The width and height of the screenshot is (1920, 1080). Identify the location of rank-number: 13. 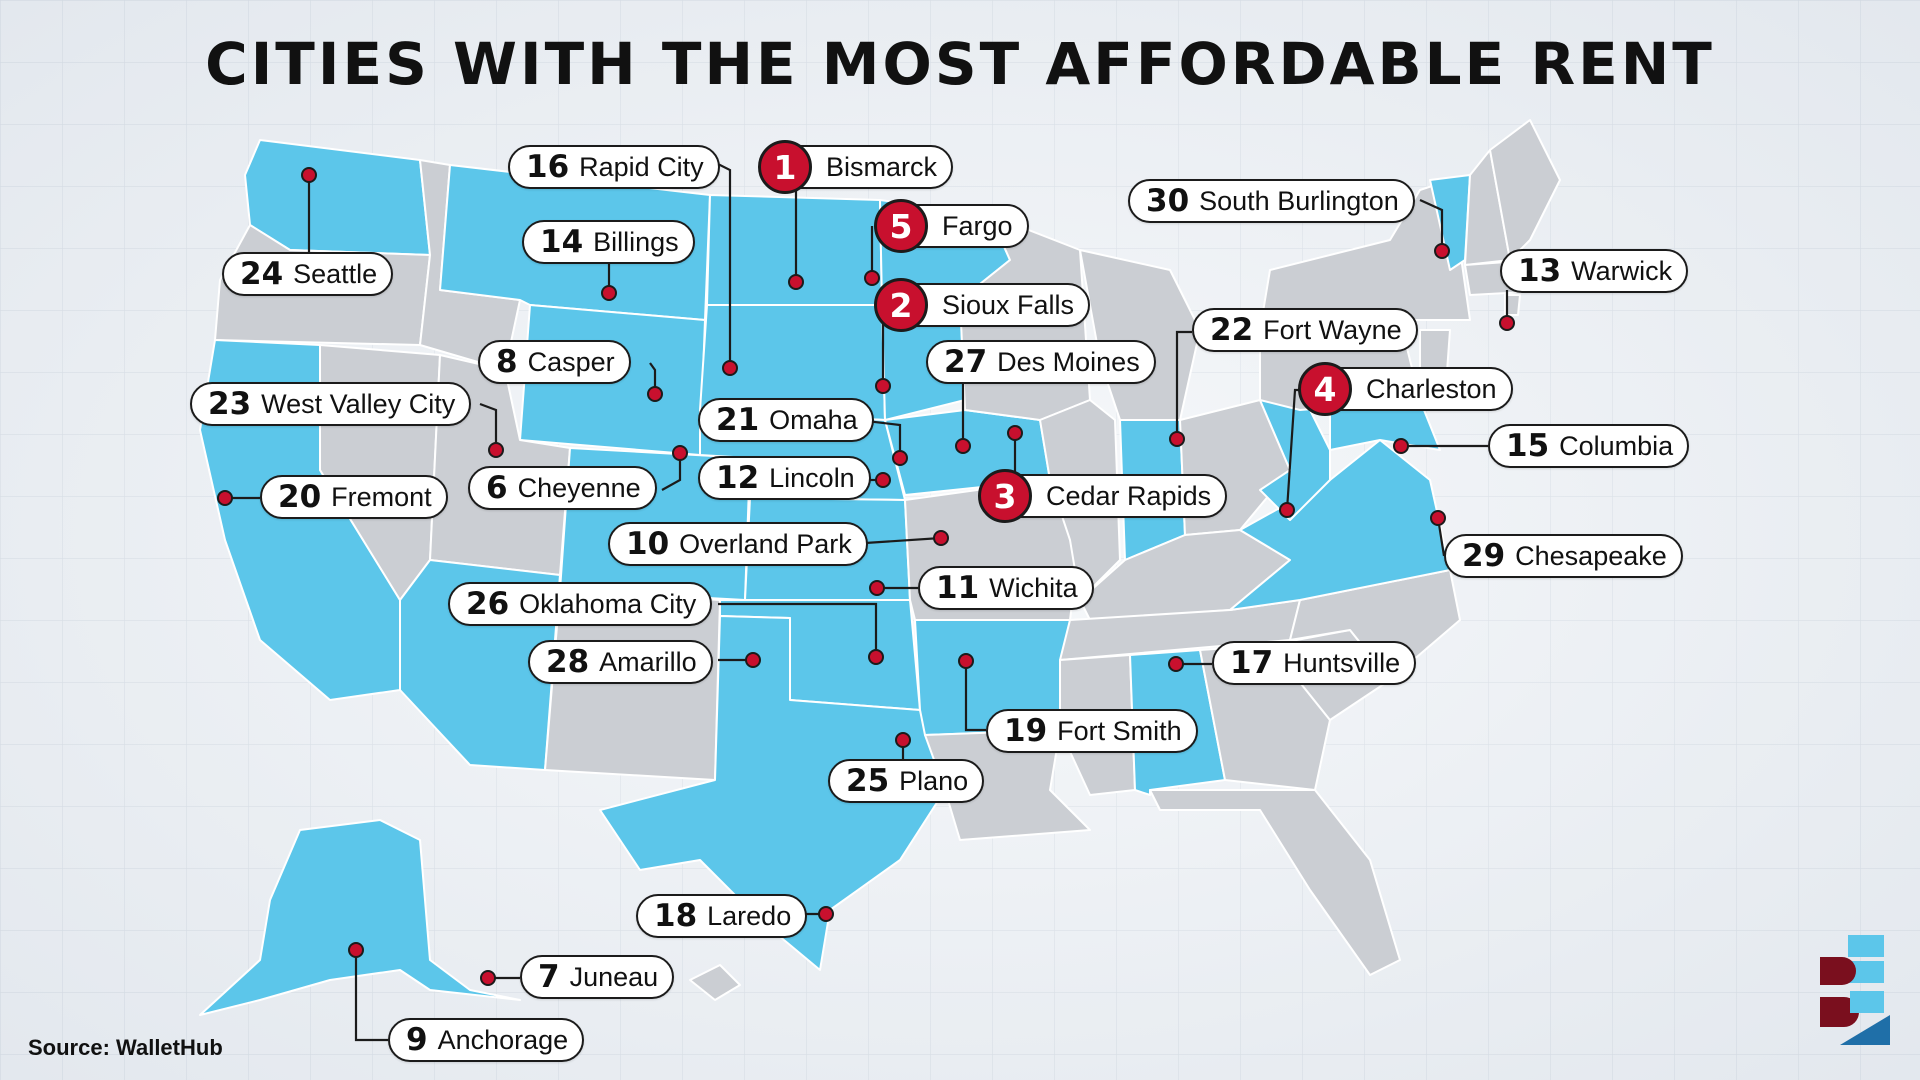
(1540, 270).